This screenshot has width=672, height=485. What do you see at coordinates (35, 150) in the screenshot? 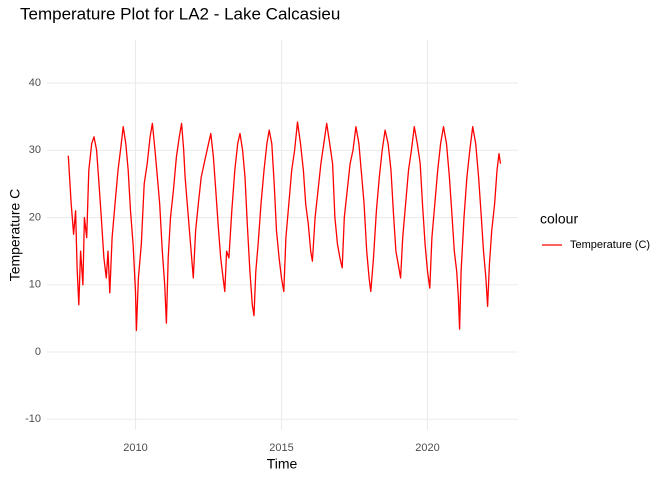
I see `y-tick-label: 30` at bounding box center [35, 150].